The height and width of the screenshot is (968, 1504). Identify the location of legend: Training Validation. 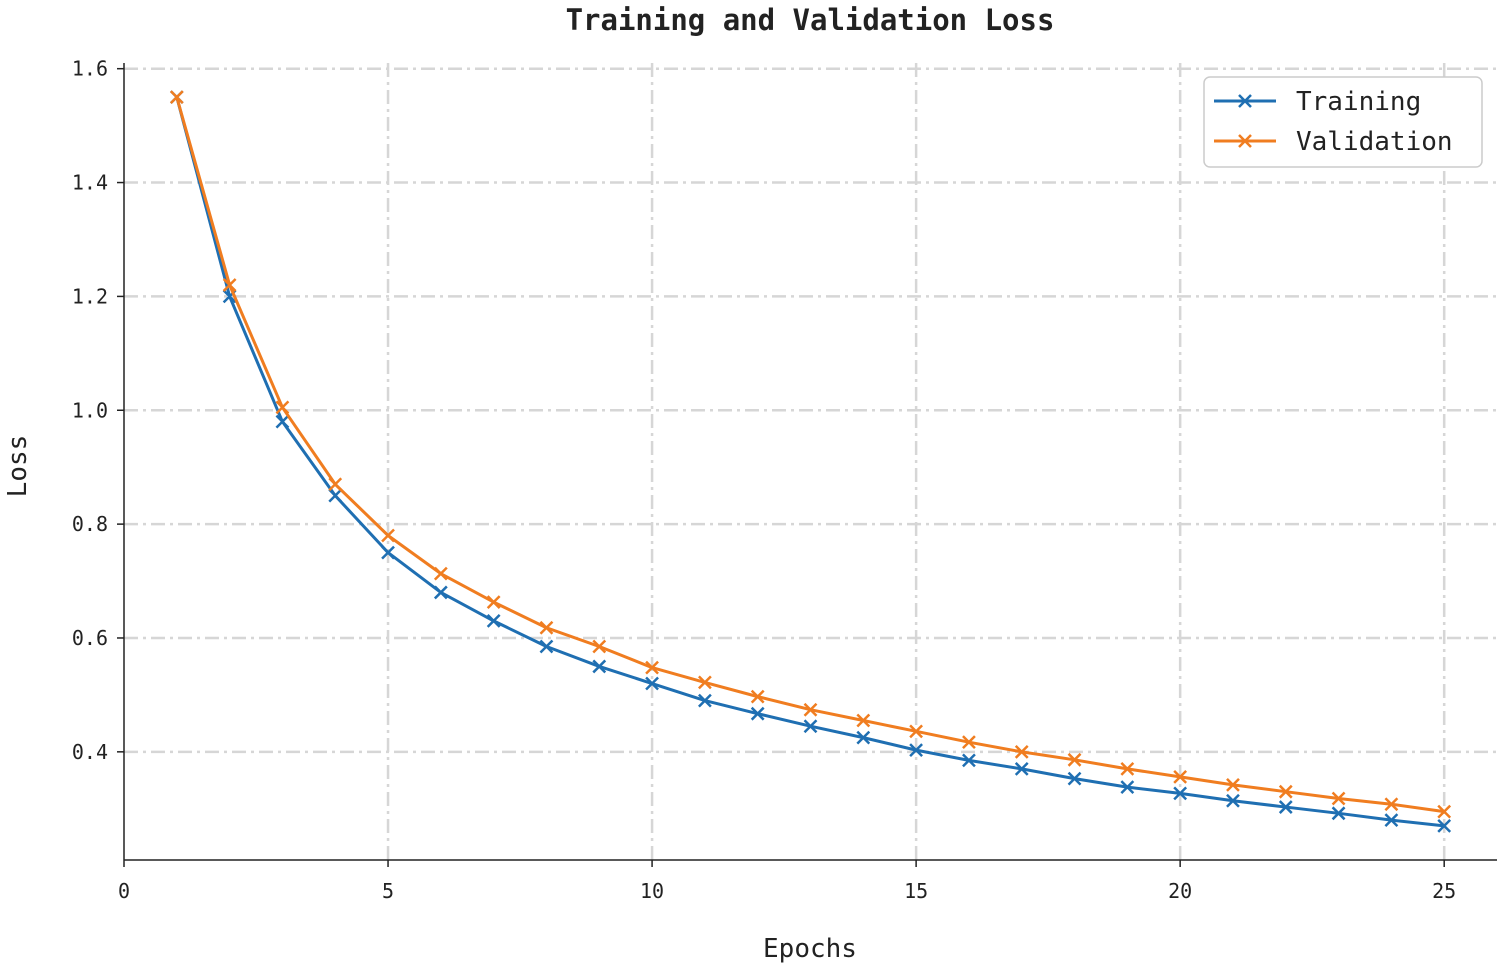
(1343, 122).